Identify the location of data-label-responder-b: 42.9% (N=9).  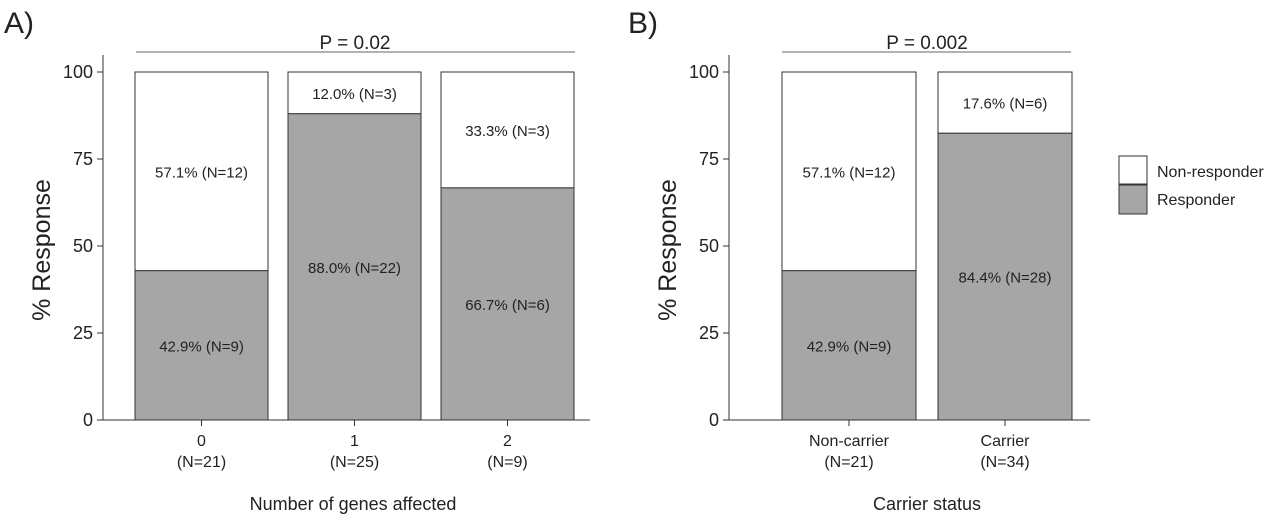
(849, 346).